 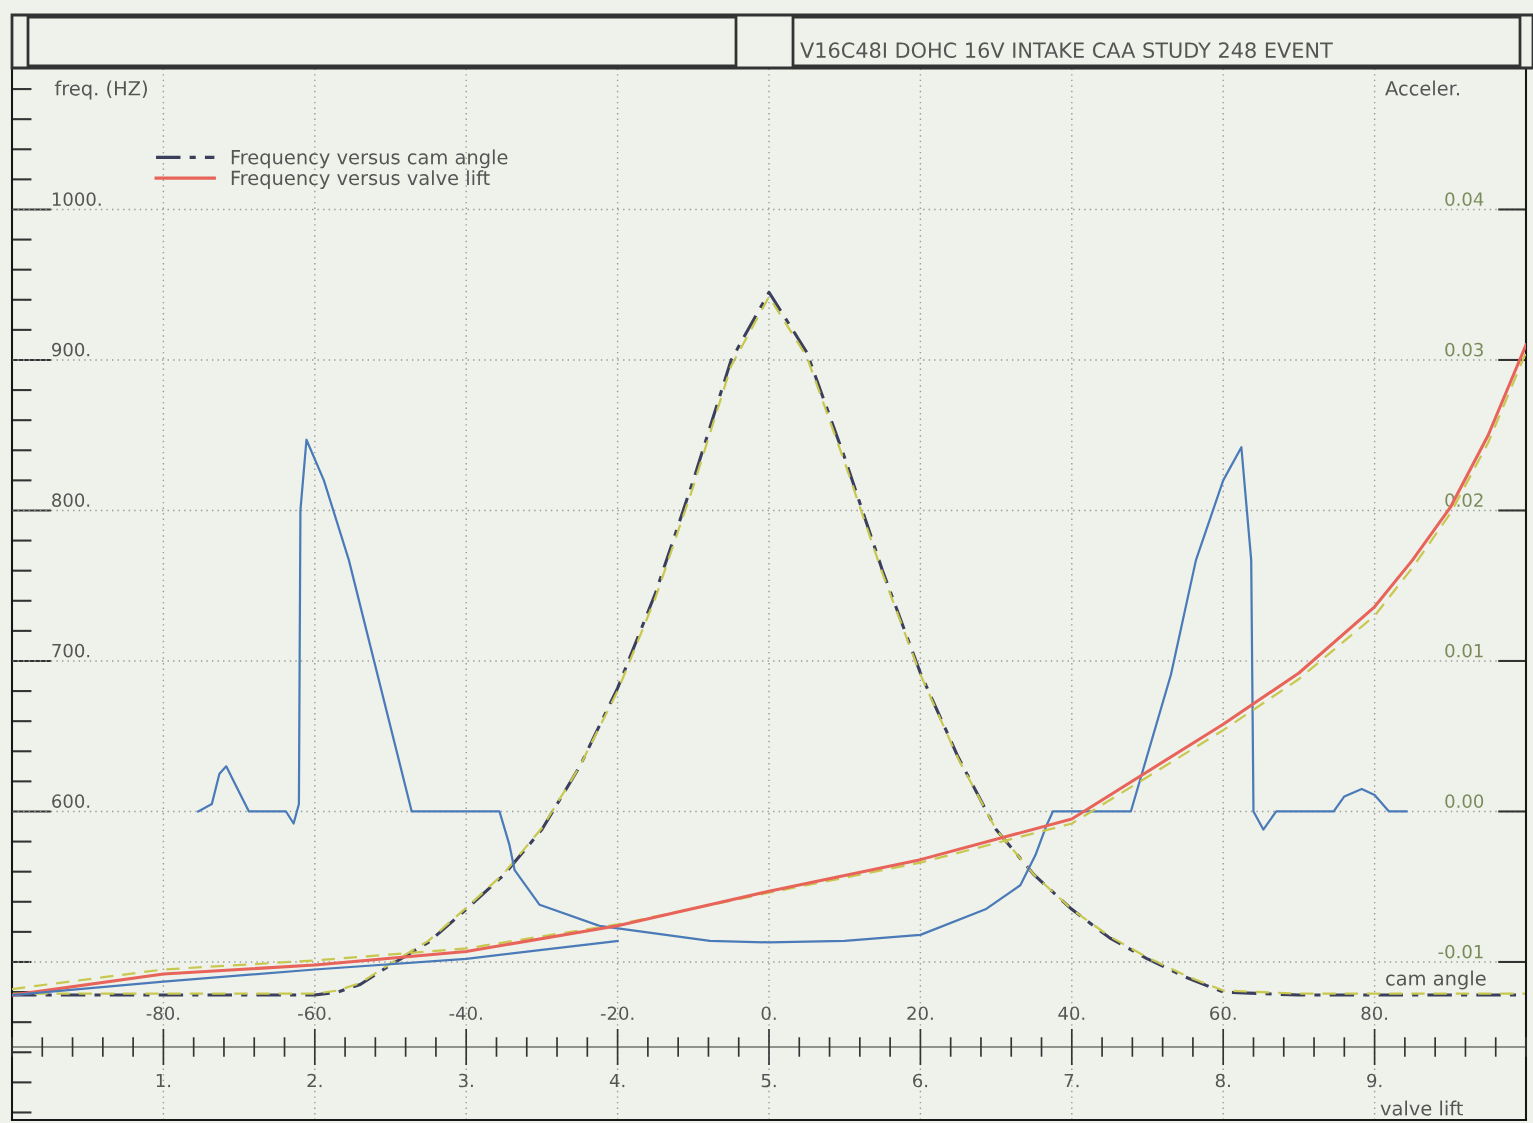 What do you see at coordinates (1421, 1108) in the screenshot?
I see `x2-axis-title: valve lift` at bounding box center [1421, 1108].